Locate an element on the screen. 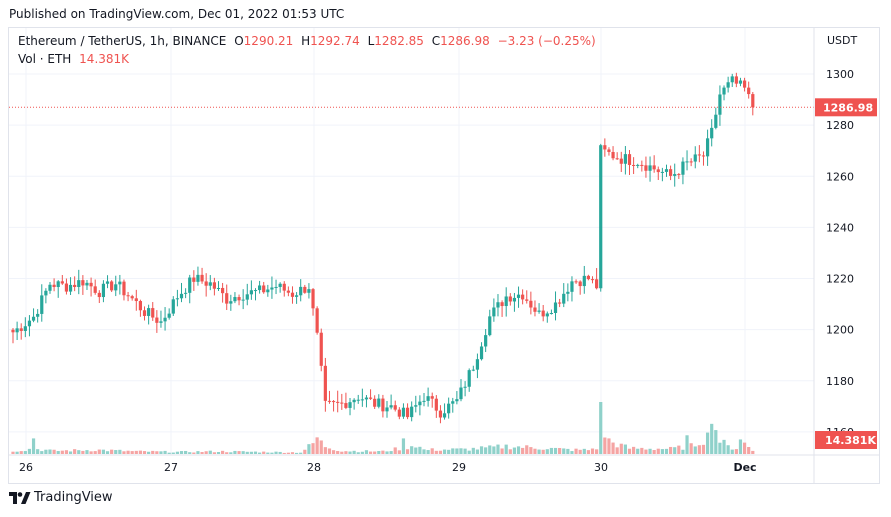 This screenshot has width=891, height=517. volume-title: Vol · ETH is located at coordinates (45, 59).